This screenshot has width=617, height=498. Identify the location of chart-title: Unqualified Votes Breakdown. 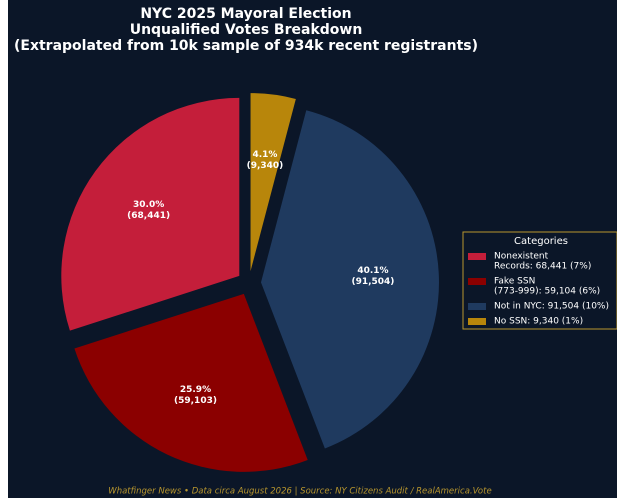
(246, 30).